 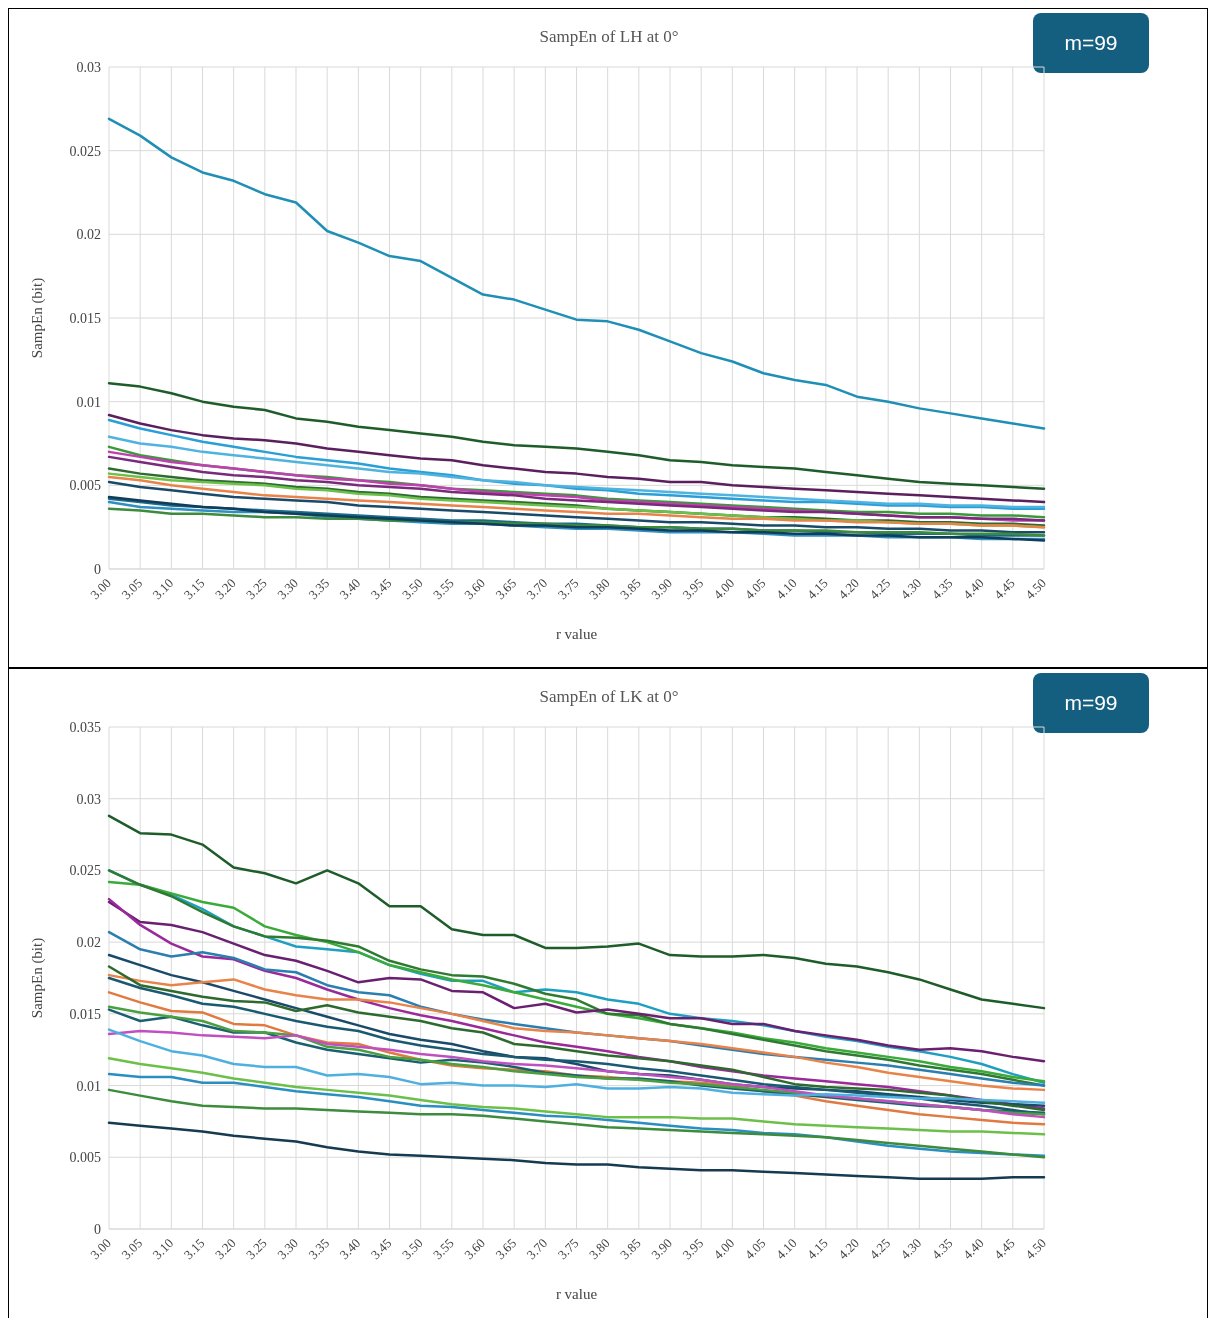 What do you see at coordinates (609, 696) in the screenshot?
I see `chart-title: SampEn of LK at 0°` at bounding box center [609, 696].